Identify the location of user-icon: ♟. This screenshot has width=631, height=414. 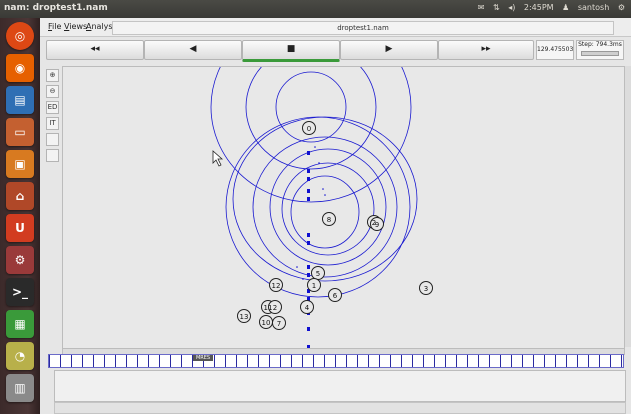
(566, 7).